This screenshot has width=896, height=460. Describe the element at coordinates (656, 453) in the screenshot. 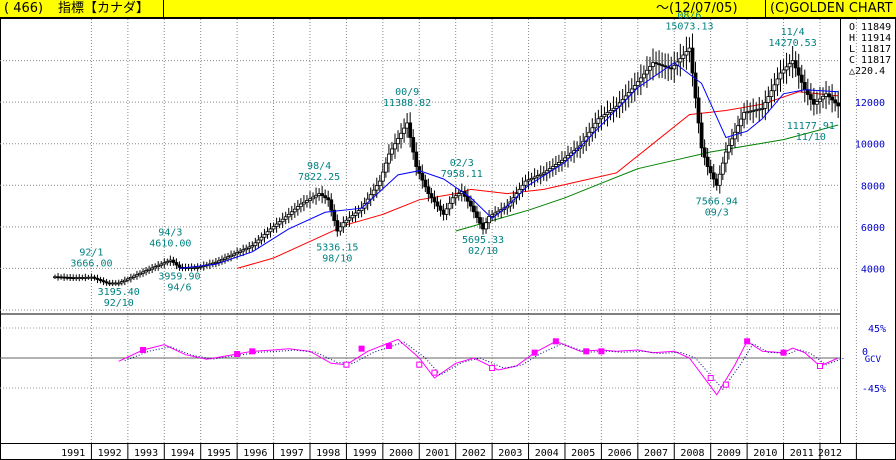

I see `x-tick-label: 2007` at that location.